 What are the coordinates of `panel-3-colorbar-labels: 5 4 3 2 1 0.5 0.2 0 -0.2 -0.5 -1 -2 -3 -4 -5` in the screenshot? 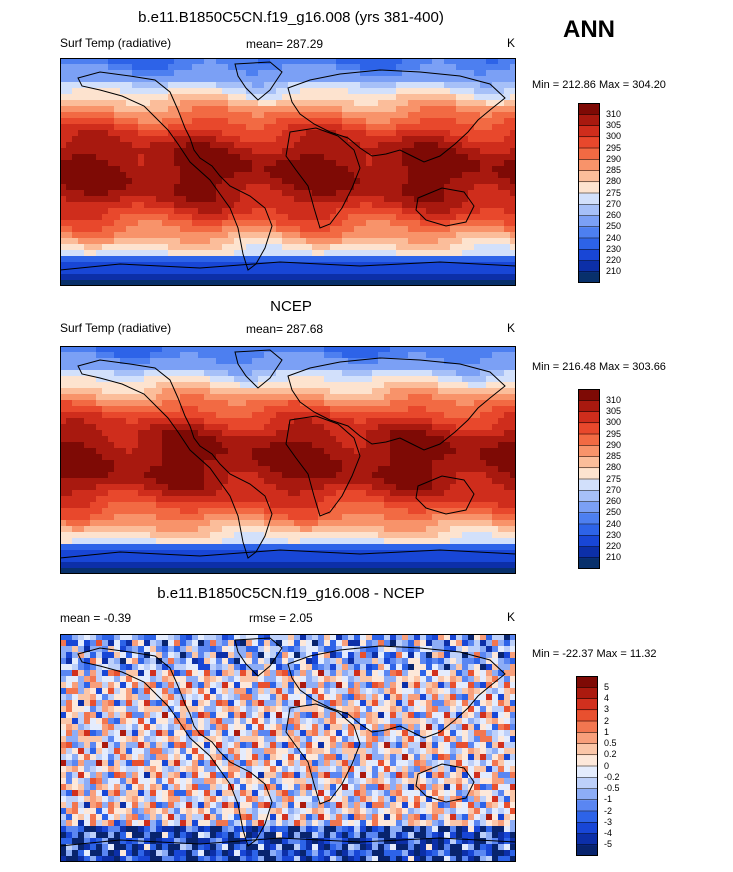 It's located at (624, 766).